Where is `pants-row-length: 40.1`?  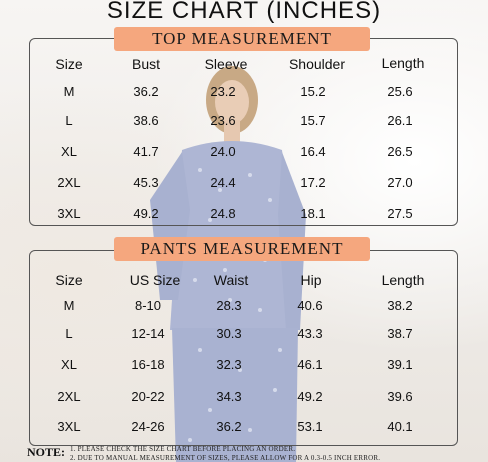
pants-row-length: 40.1 is located at coordinates (400, 426).